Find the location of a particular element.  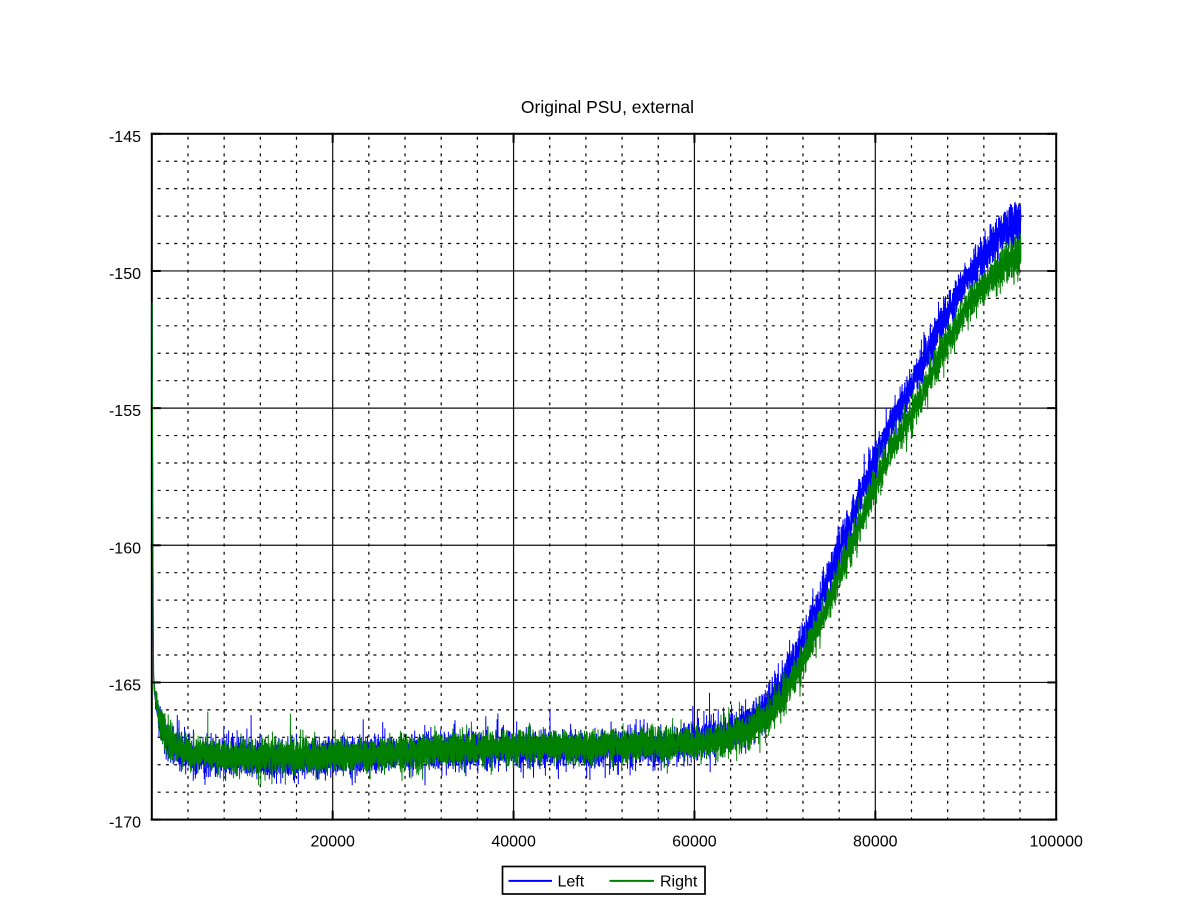

svg-text: -160 is located at coordinates (125, 548).